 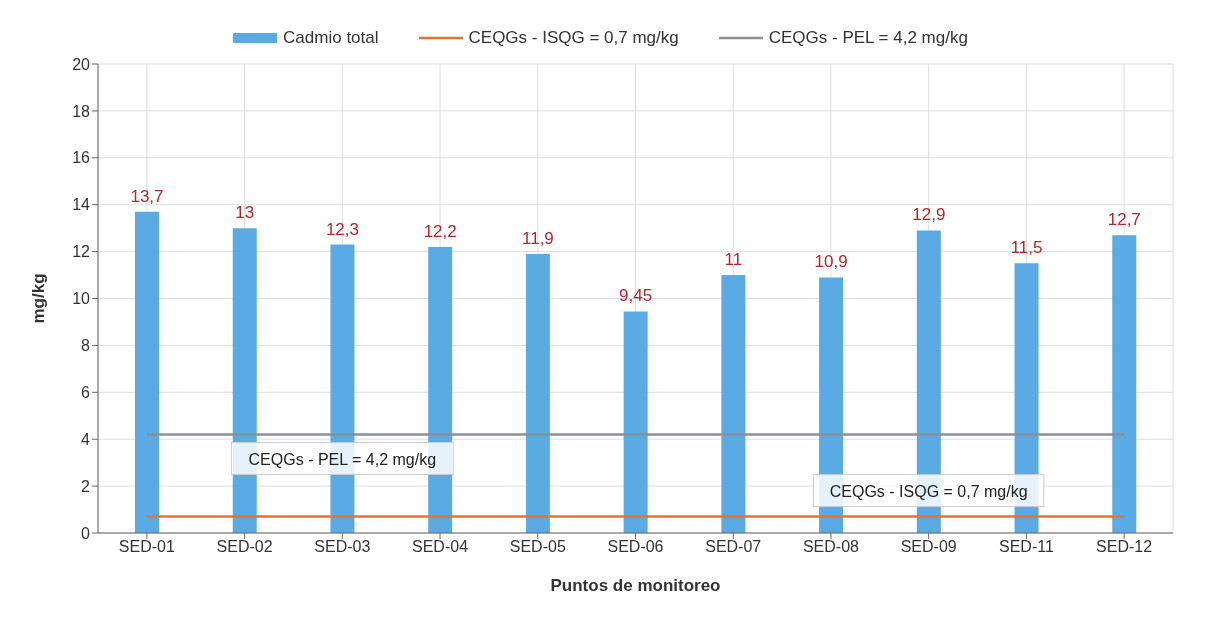 I want to click on y-tick-label: 0, so click(x=86, y=533).